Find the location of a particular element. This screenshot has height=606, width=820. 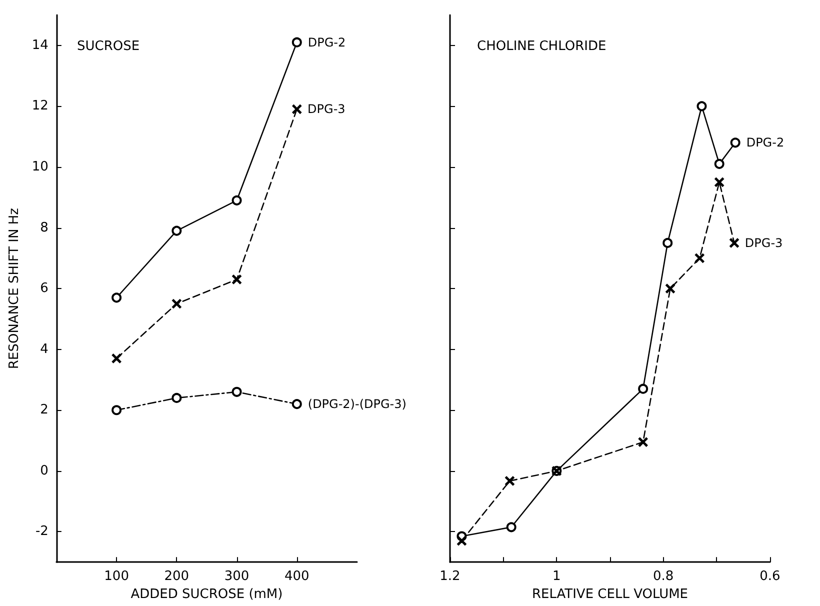

text: SUCROSE is located at coordinates (108, 46).